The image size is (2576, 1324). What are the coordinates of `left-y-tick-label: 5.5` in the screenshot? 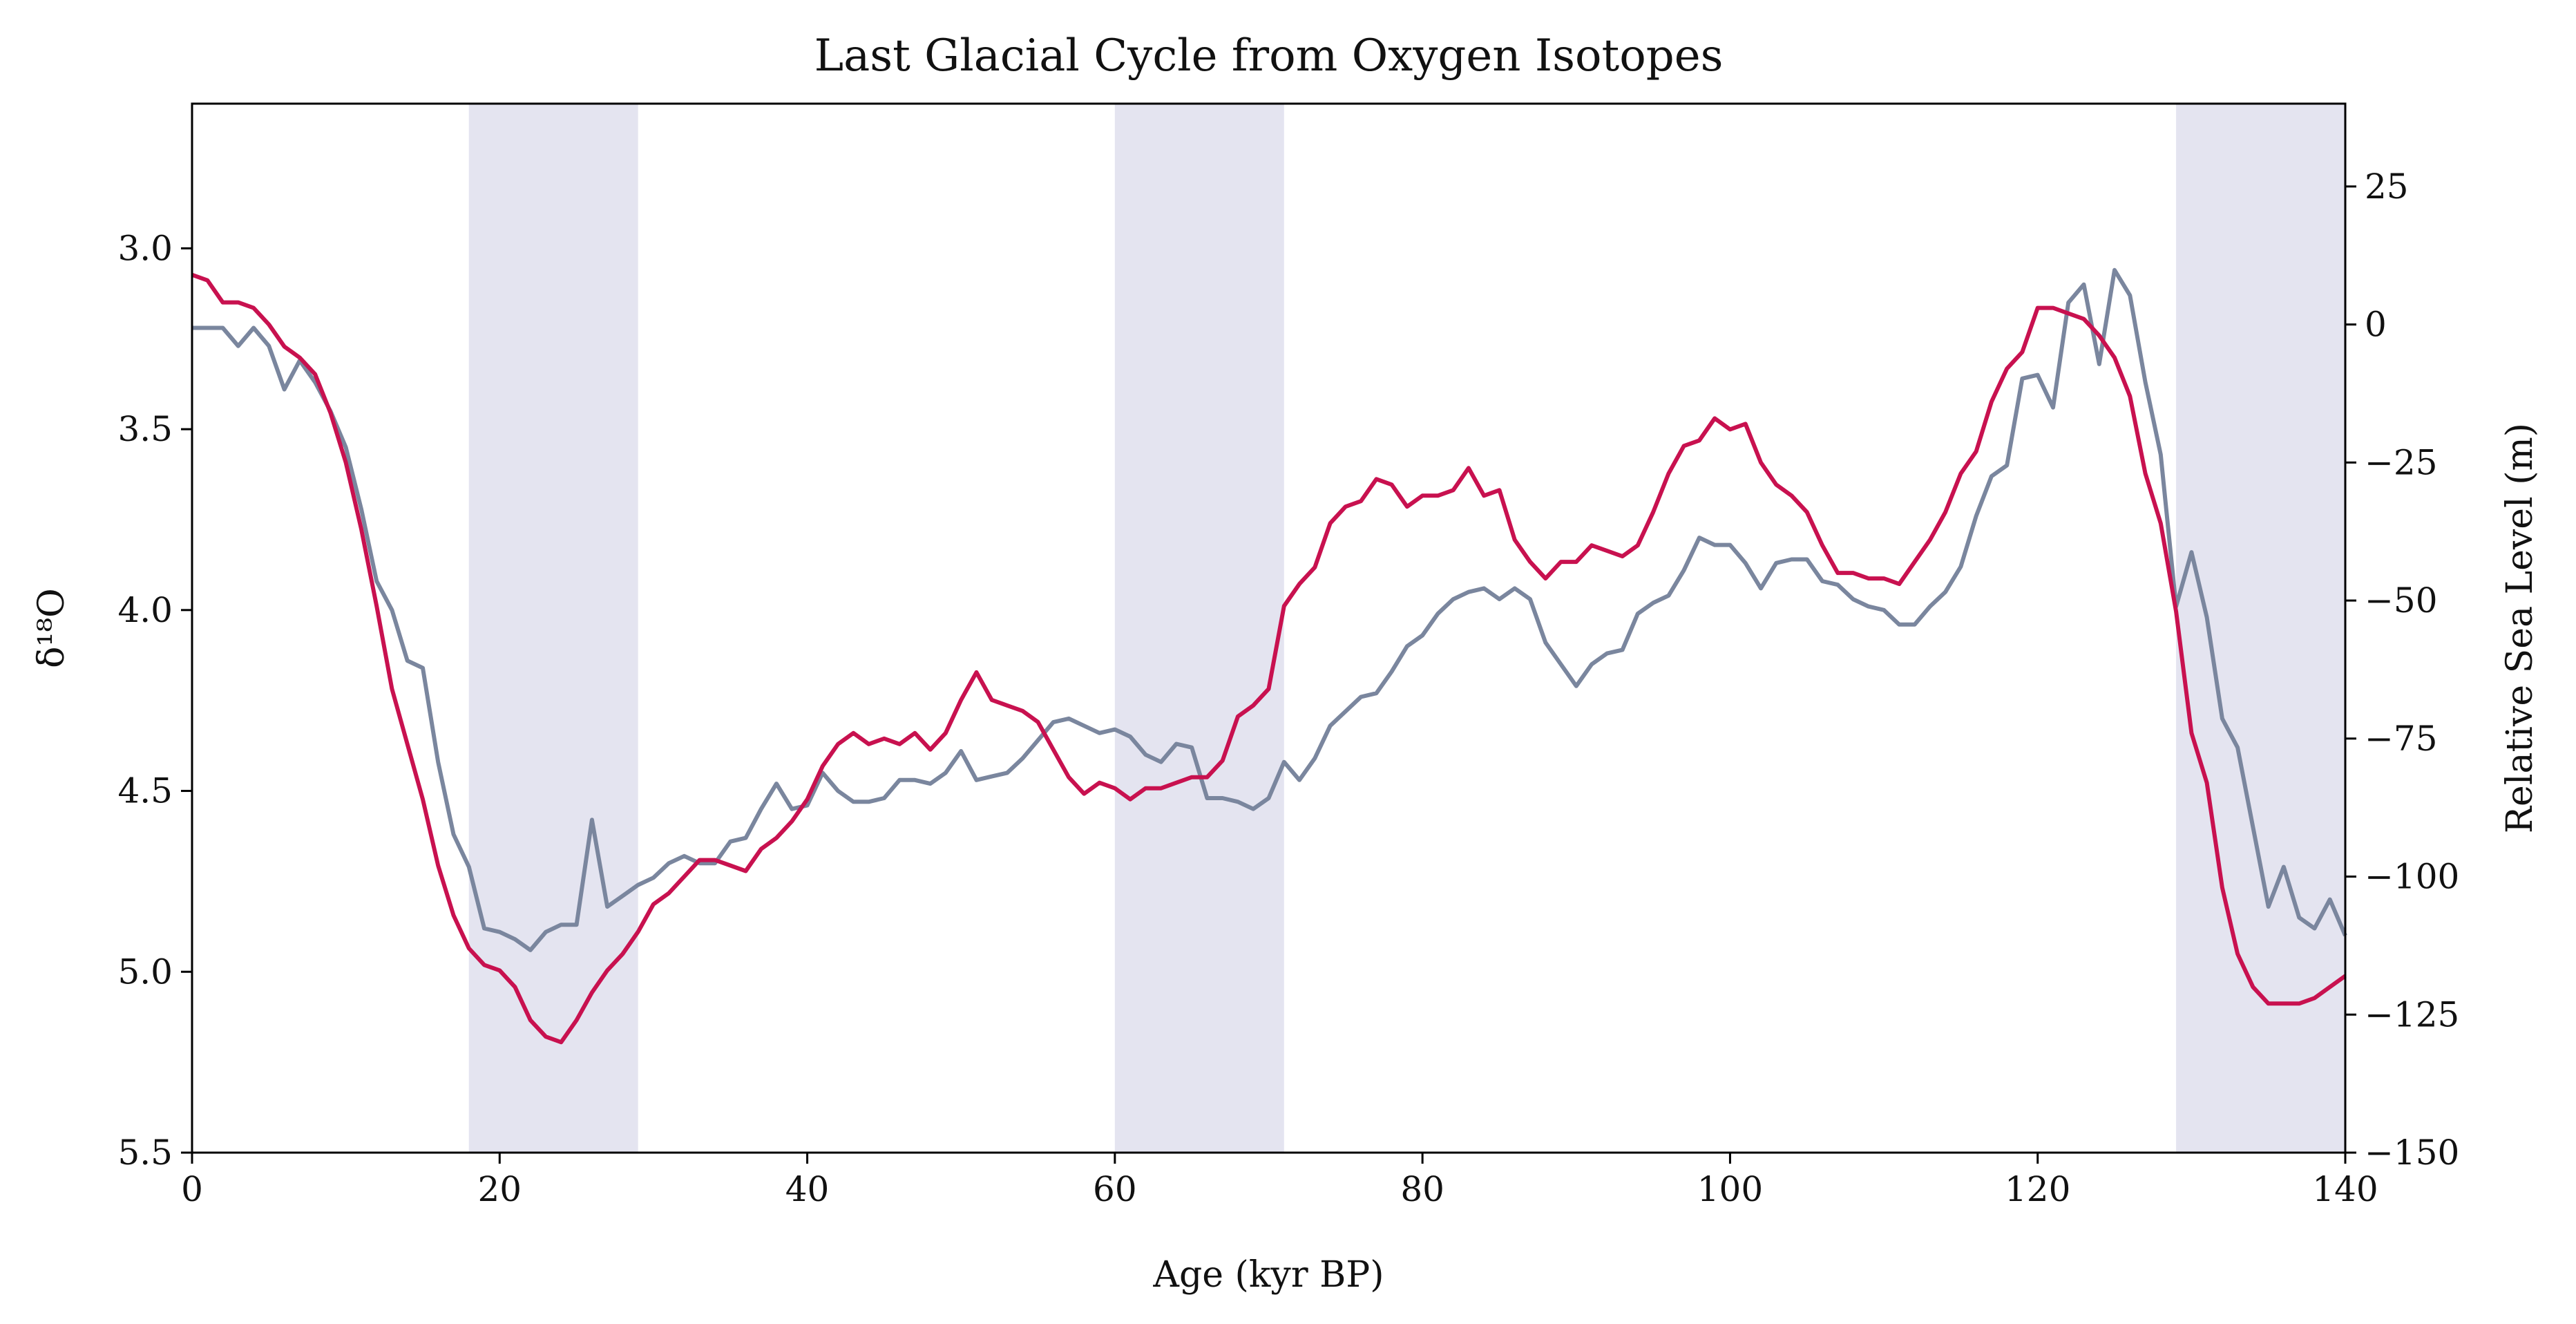 It's located at (145, 1153).